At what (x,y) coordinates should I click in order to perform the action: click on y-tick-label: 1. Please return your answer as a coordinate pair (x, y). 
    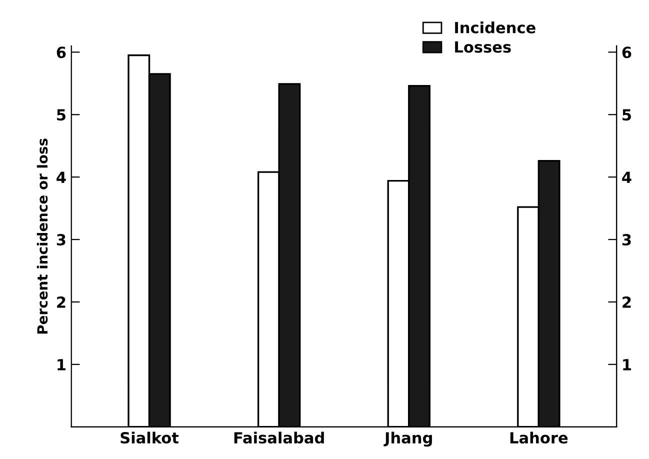
    Looking at the image, I should click on (62, 364).